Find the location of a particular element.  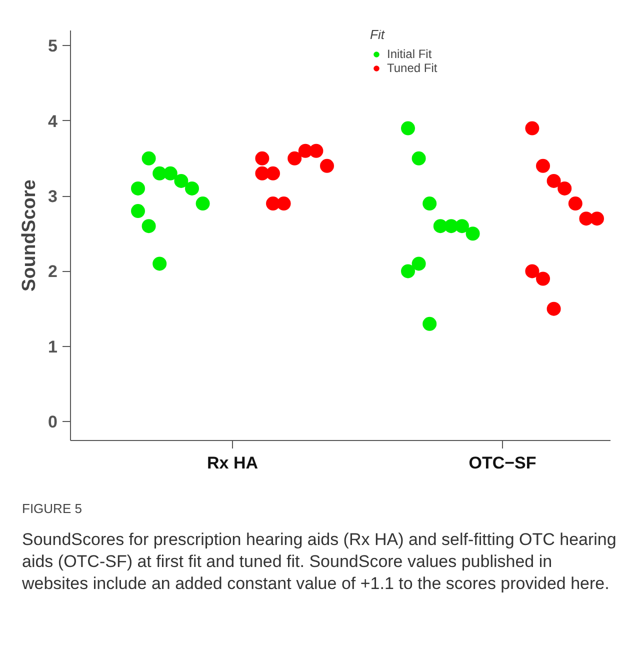

y-tick-label: 2 is located at coordinates (53, 272).